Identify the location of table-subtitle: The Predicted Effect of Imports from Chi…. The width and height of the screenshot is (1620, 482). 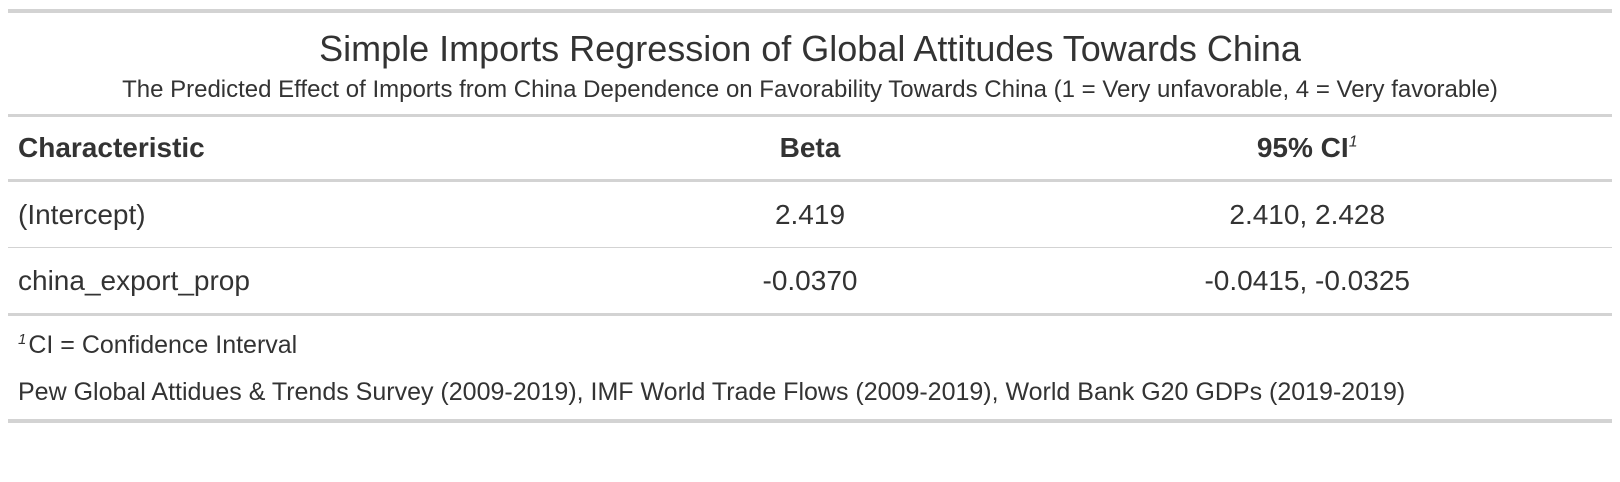
(810, 89).